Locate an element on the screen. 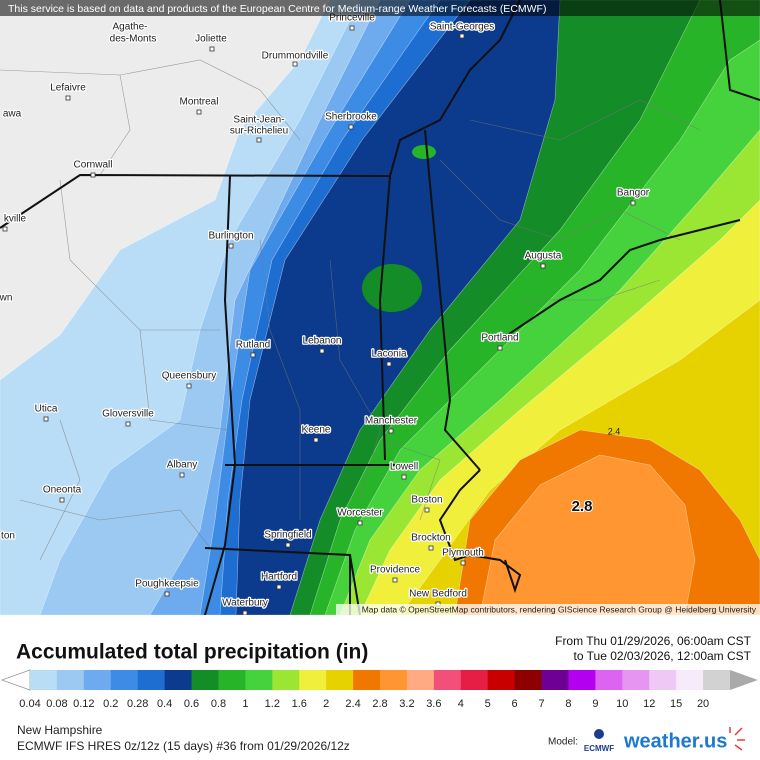 Image resolution: width=760 pixels, height=760 pixels. city-label: Bangor is located at coordinates (633, 193).